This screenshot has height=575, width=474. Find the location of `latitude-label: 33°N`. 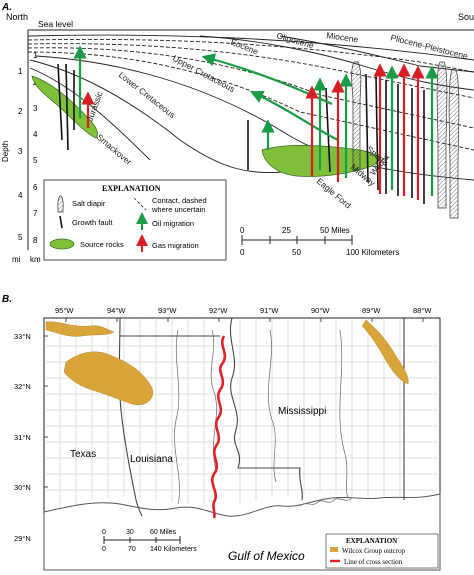

latitude-label: 33°N is located at coordinates (22, 336).